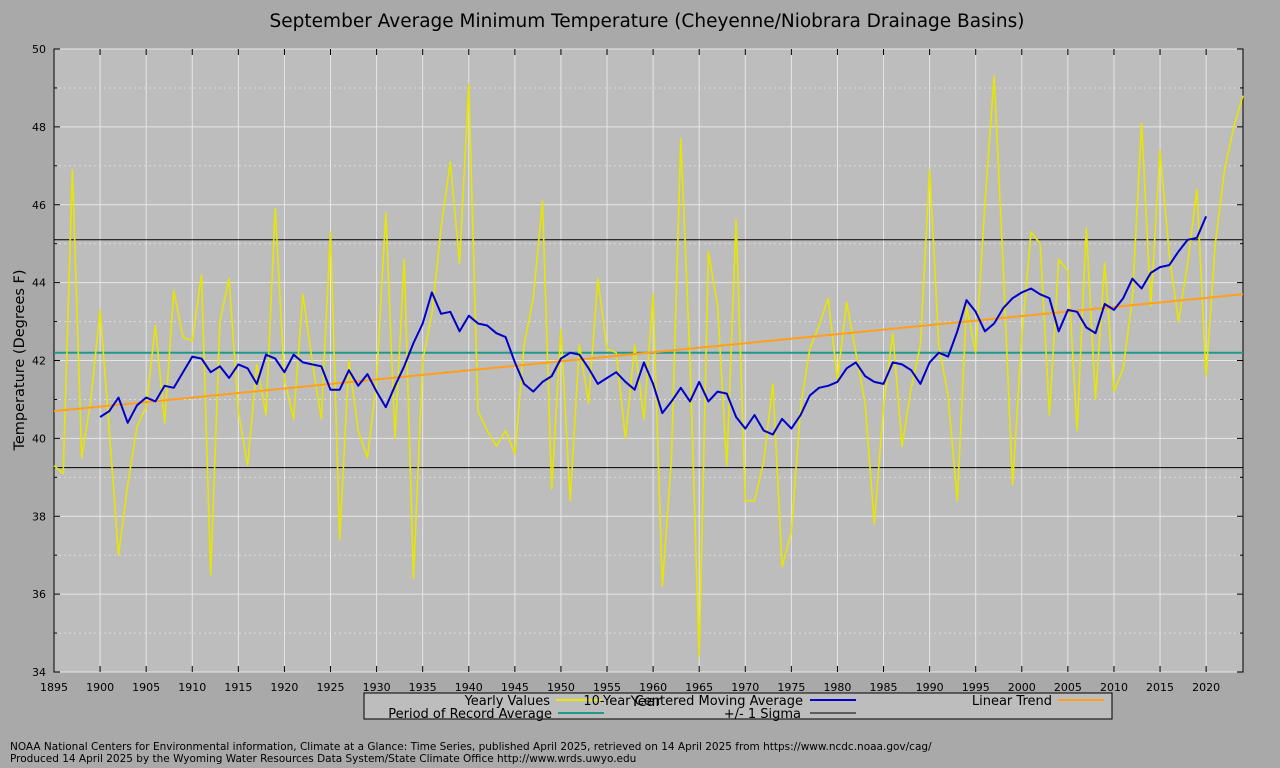  What do you see at coordinates (976, 687) in the screenshot?
I see `x-tick-label: 1995` at bounding box center [976, 687].